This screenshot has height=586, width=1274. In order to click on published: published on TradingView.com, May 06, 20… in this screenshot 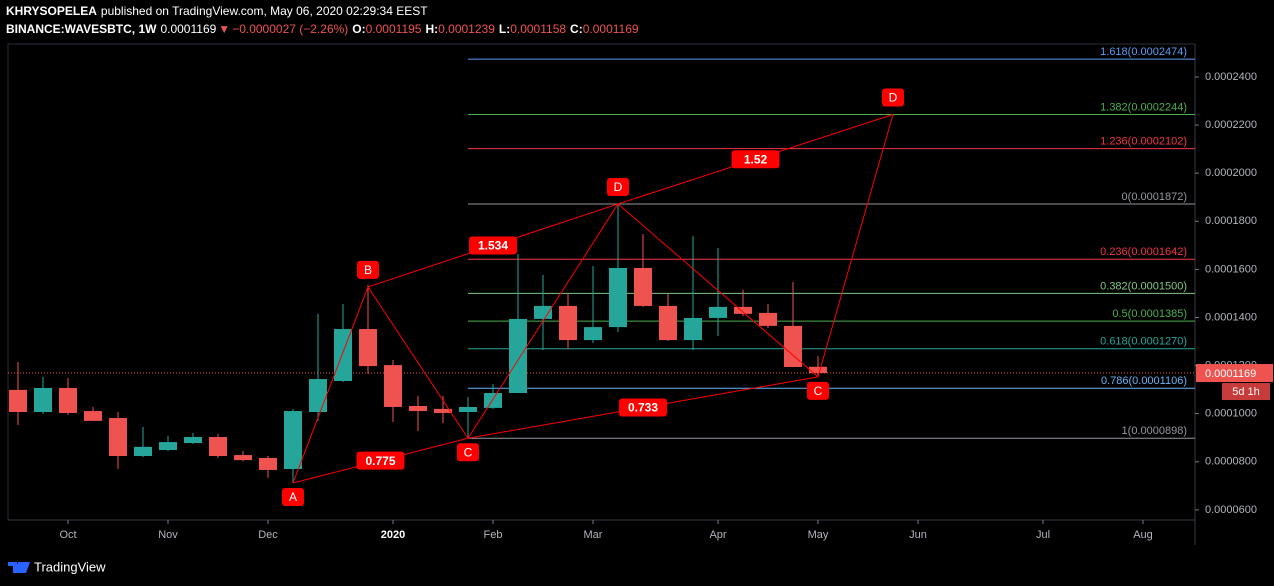, I will do `click(264, 11)`.